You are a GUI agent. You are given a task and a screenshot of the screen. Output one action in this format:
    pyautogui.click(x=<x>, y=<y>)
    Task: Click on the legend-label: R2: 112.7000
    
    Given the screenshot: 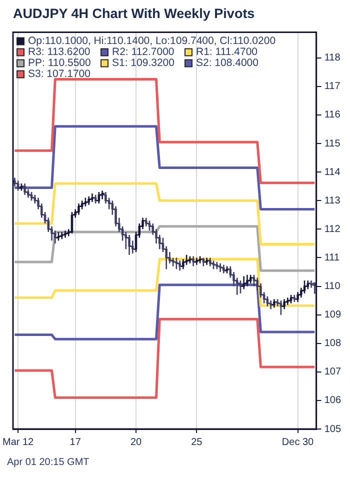 What is the action you would take?
    pyautogui.click(x=143, y=52)
    